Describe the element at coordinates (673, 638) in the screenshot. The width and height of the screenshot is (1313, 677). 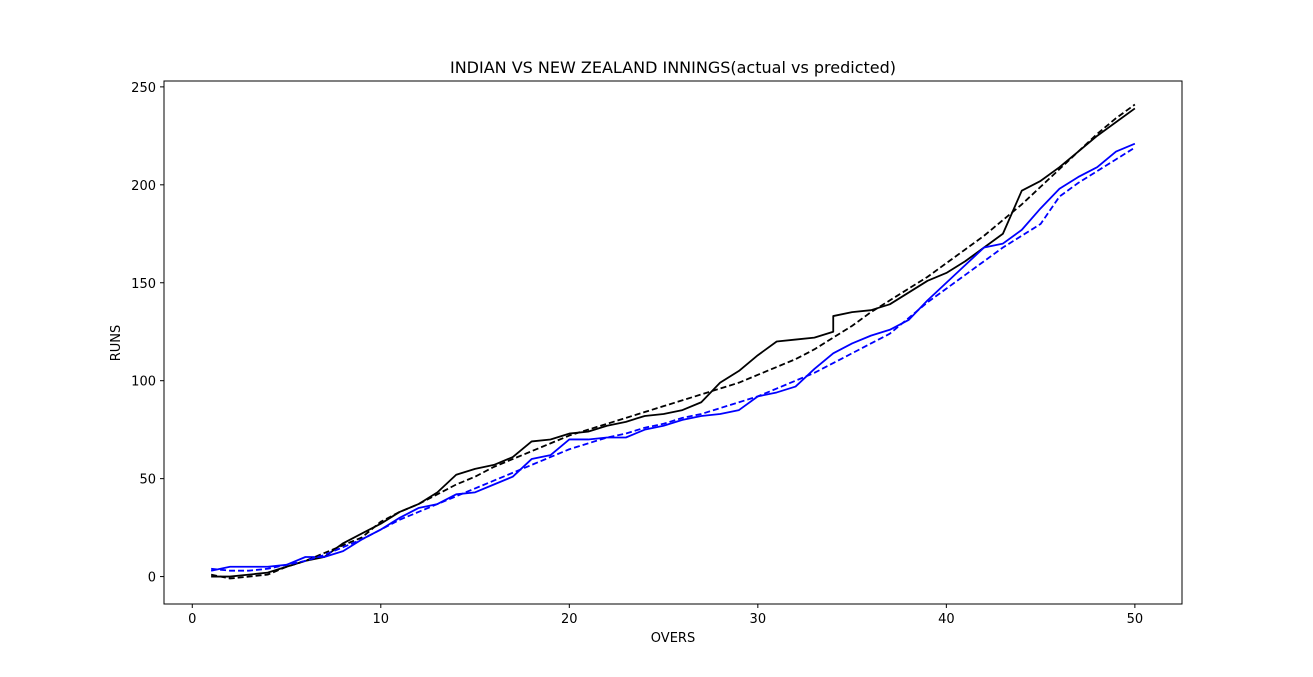
I see `x-axis-label: OVERS` at that location.